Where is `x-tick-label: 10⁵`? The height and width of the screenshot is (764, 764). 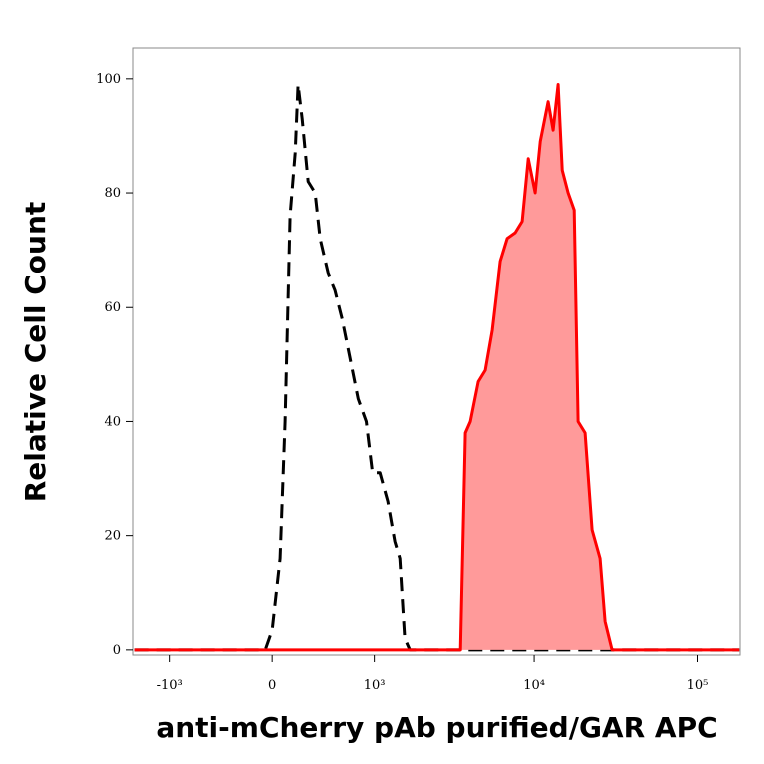 x-tick-label: 10⁵ is located at coordinates (698, 685).